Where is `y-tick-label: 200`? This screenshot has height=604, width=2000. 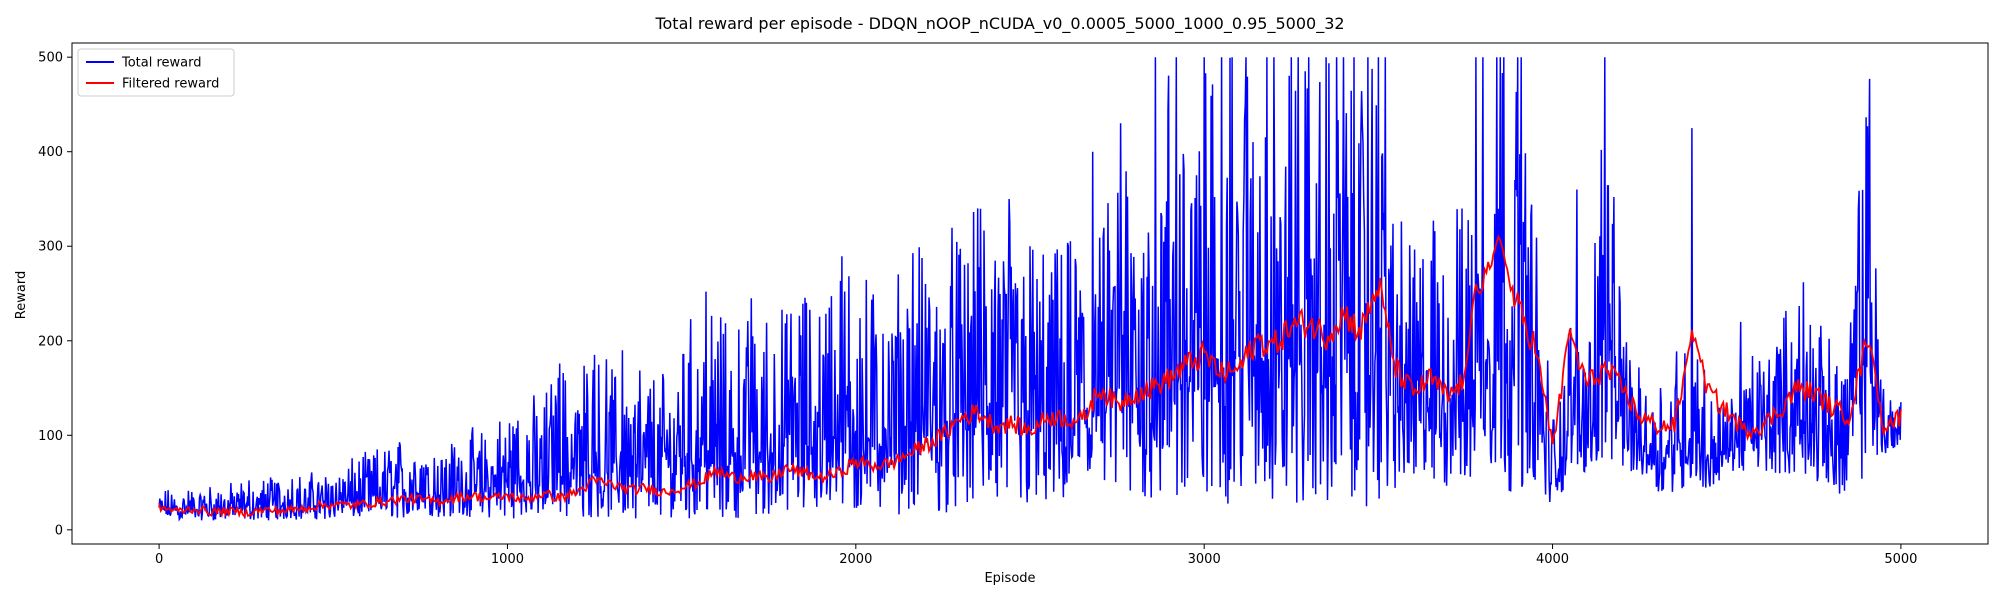
y-tick-label: 200 is located at coordinates (50, 341).